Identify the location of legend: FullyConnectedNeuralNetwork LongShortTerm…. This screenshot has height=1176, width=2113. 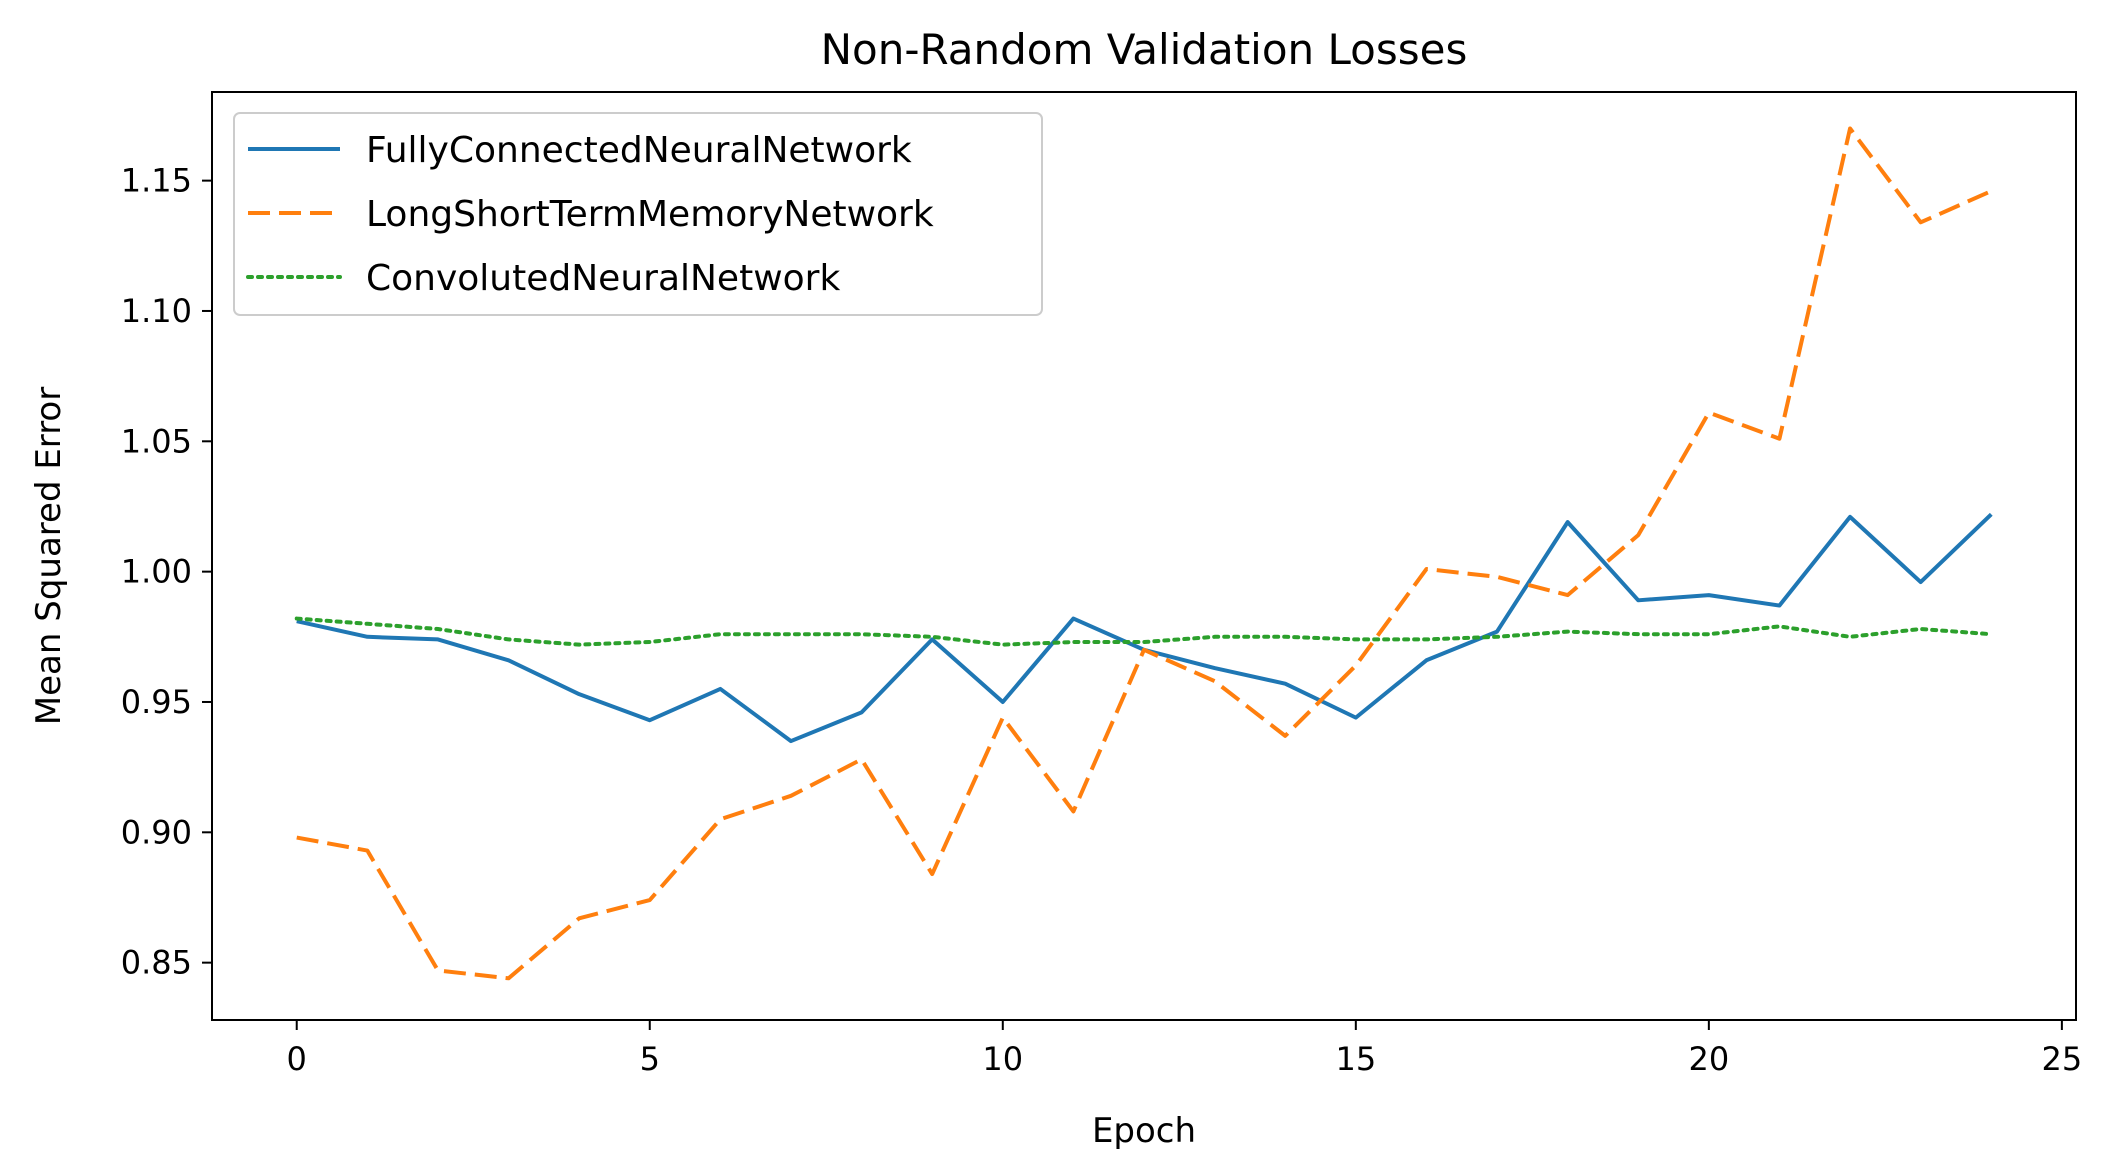
(638, 214).